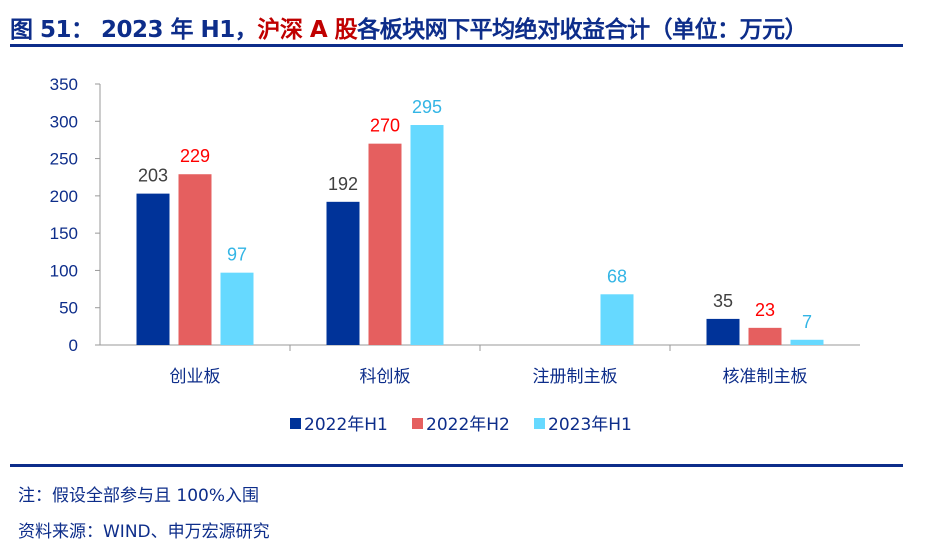  Describe the element at coordinates (427, 107) in the screenshot. I see `data-label: 295` at that location.